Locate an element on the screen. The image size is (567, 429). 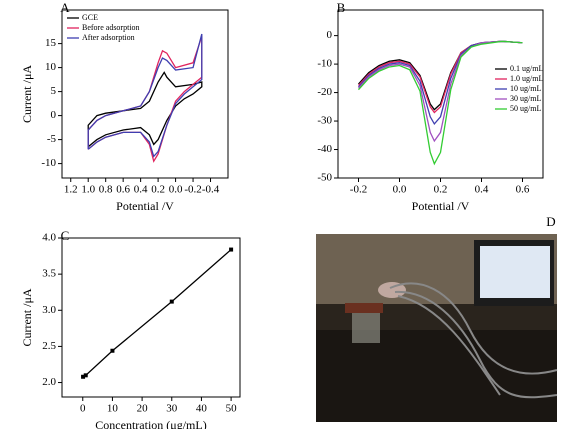
legend-label: GCE is located at coordinates (90, 17).